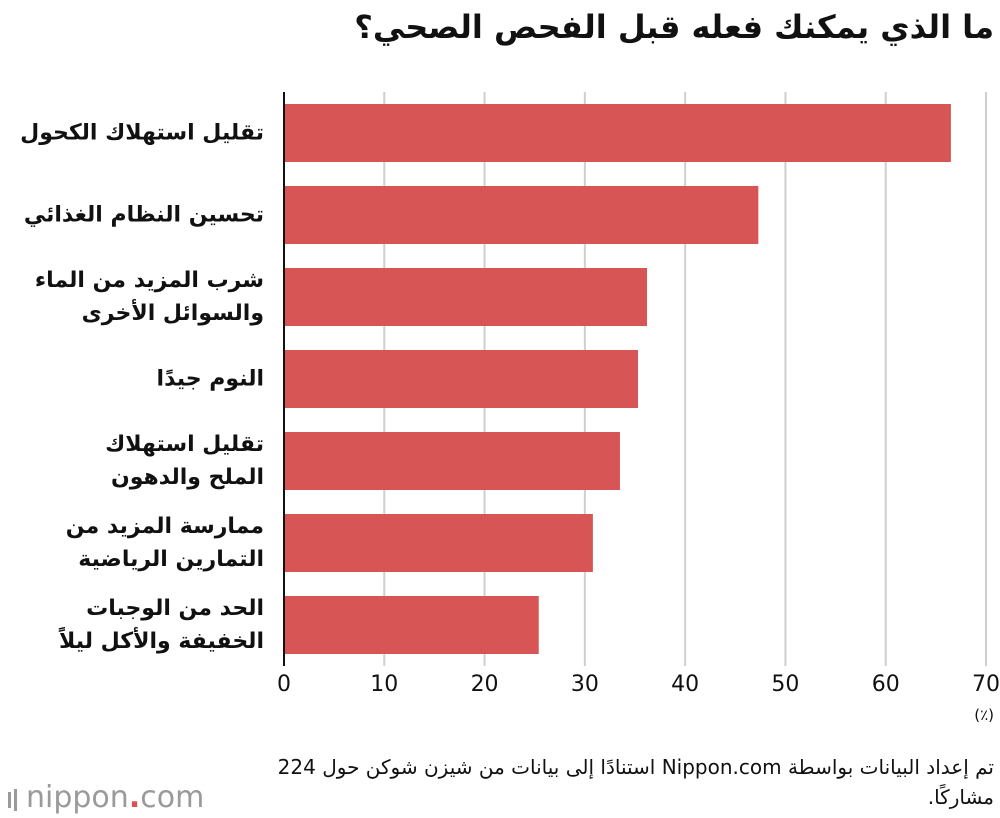 The image size is (1000, 818). I want to click on unit-label: (٪), so click(984, 715).